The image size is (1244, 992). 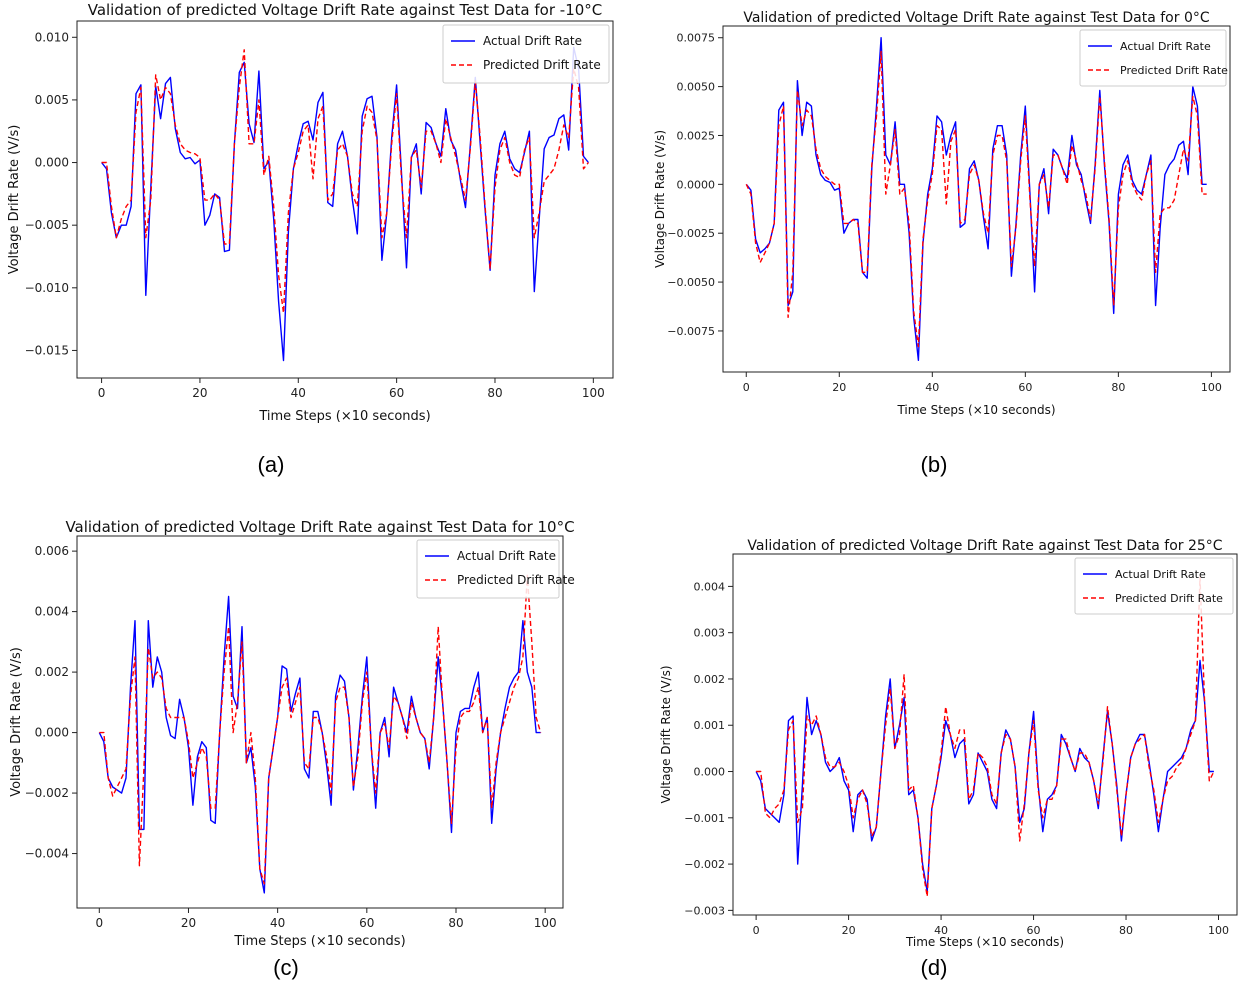 I want to click on y-tick-label: 0.001, so click(x=710, y=725).